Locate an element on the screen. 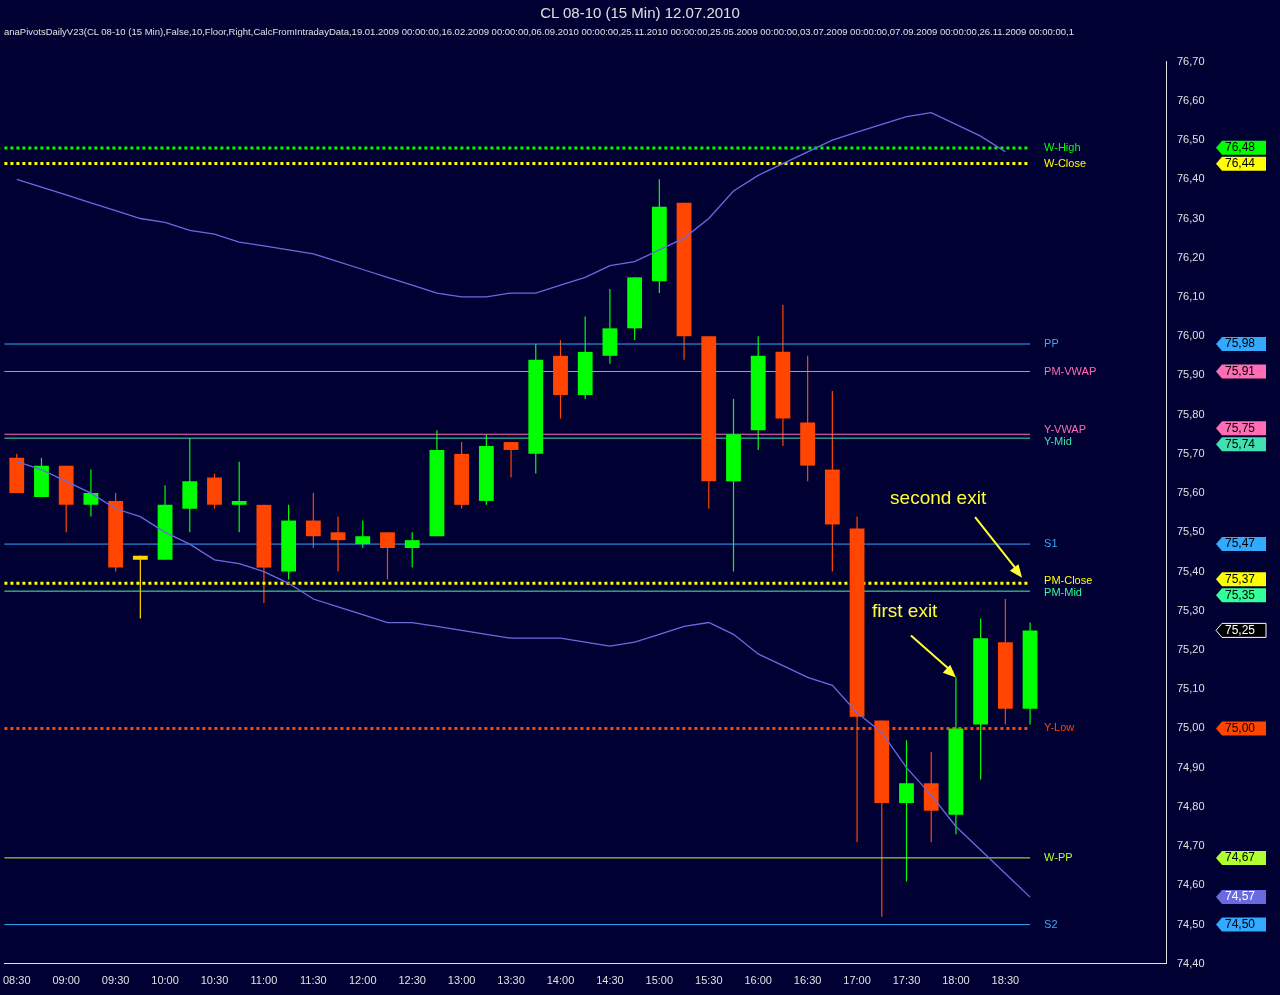  ref-line-label: Y-Low is located at coordinates (1059, 727).